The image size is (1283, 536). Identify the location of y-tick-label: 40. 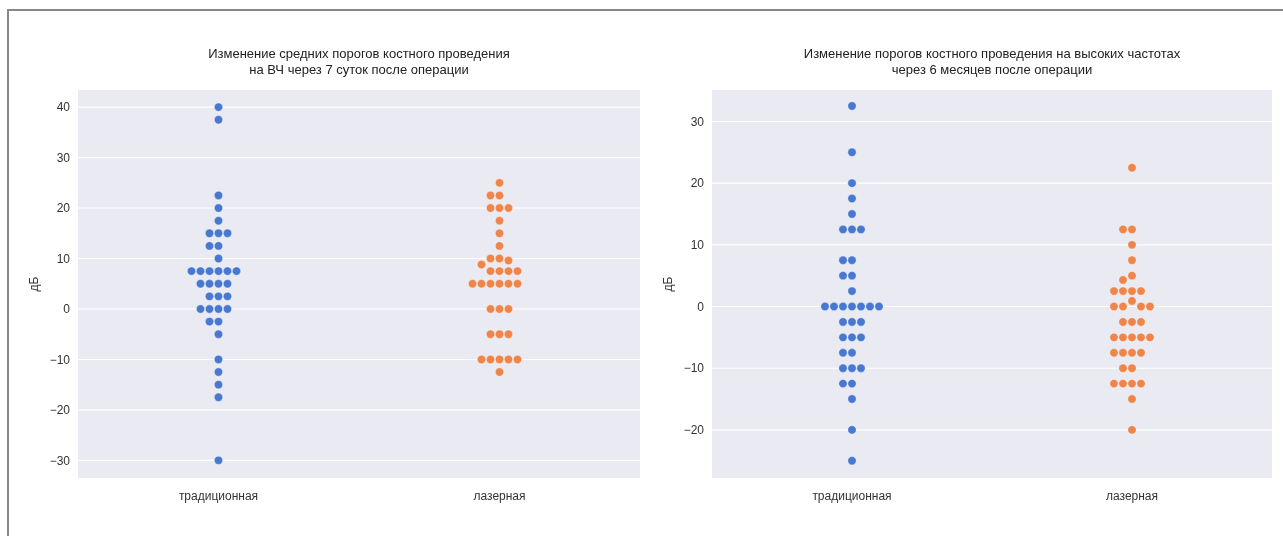
(63, 107).